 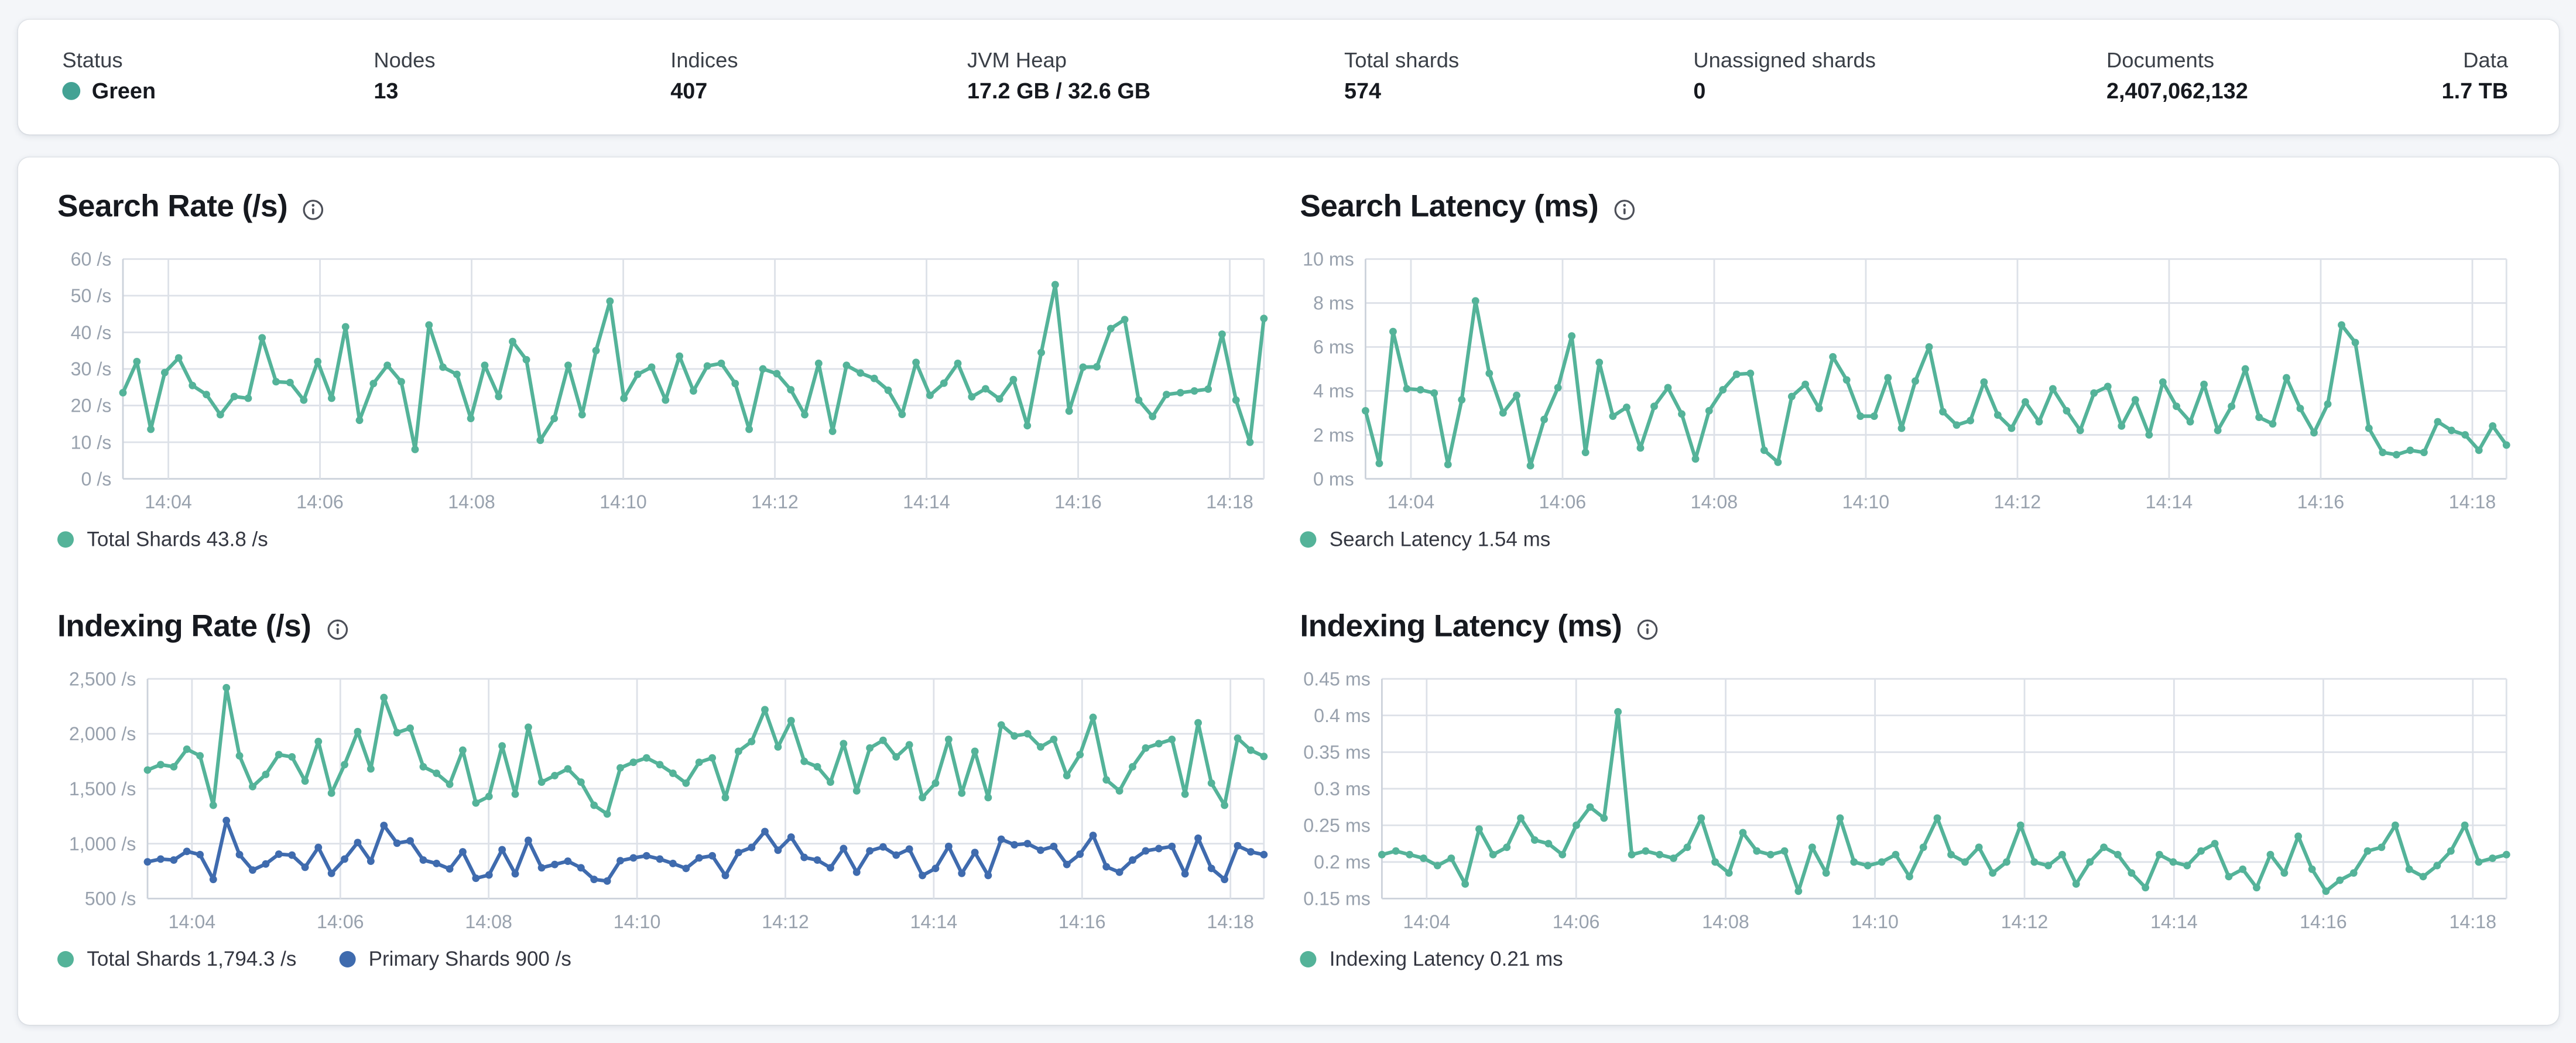 What do you see at coordinates (184, 627) in the screenshot?
I see `chart-title: Indexing Rate (/s)` at bounding box center [184, 627].